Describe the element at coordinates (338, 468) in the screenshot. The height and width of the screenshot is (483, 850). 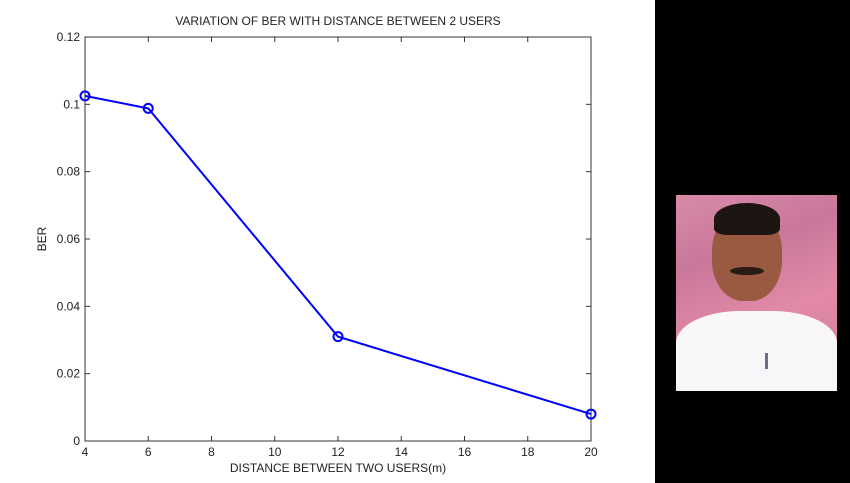
I see `x-axis-label: DISTANCE BETWEEN TWO USERS(m)` at that location.